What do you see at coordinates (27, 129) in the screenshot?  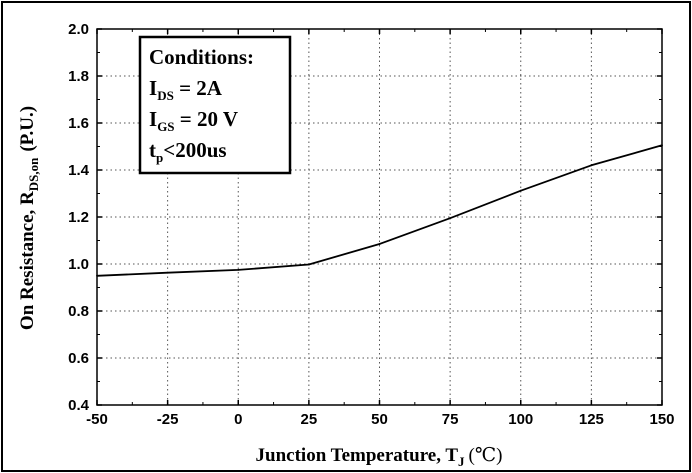 I see `y-axis-title-unit: (P.U.)` at bounding box center [27, 129].